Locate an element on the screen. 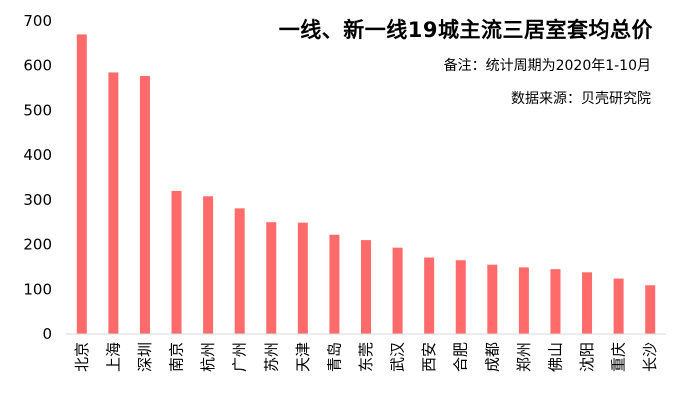 Image resolution: width=685 pixels, height=401 pixels. x-tick-label: 深圳 is located at coordinates (145, 357).